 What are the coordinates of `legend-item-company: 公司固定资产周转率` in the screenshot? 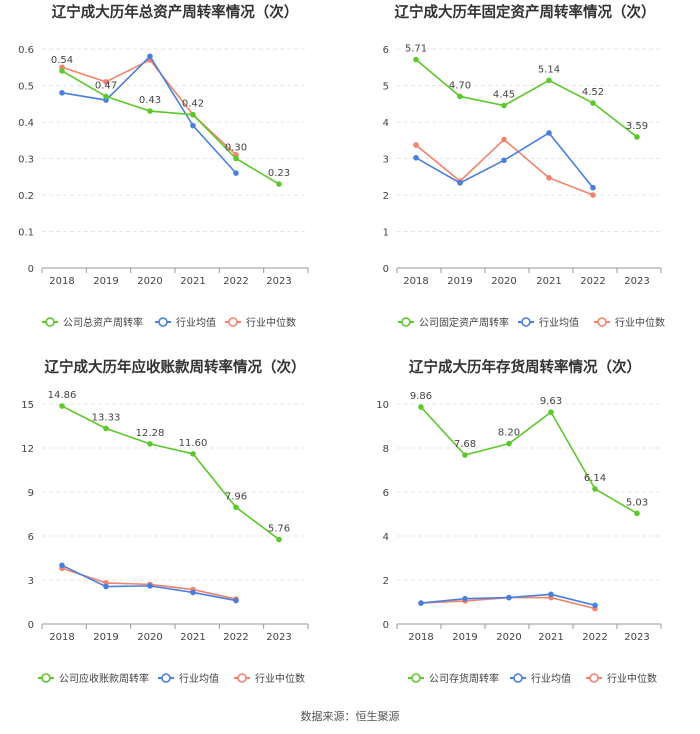 It's located at (453, 322).